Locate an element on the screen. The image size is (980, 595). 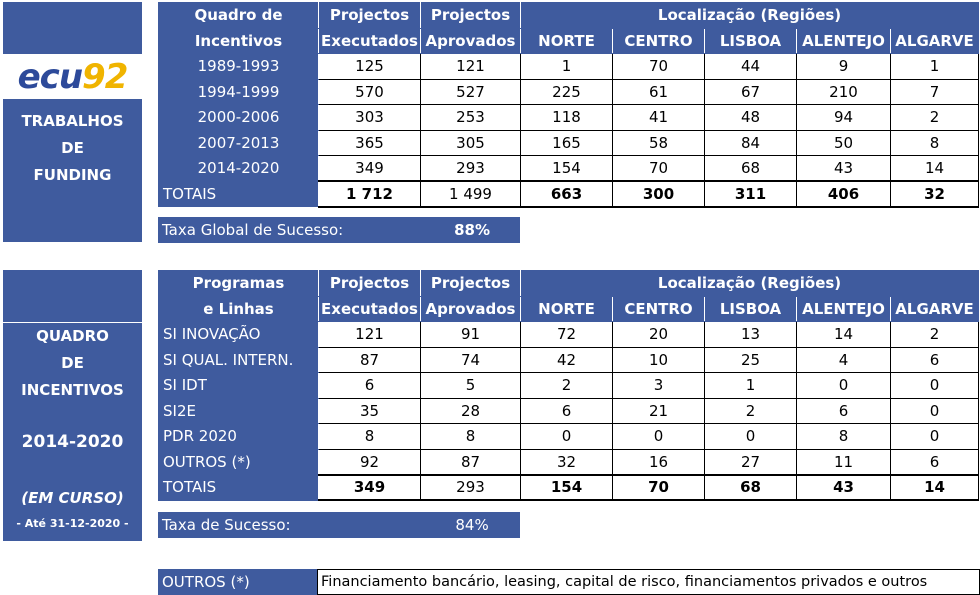
header-cell: Incentivos is located at coordinates (238, 40).